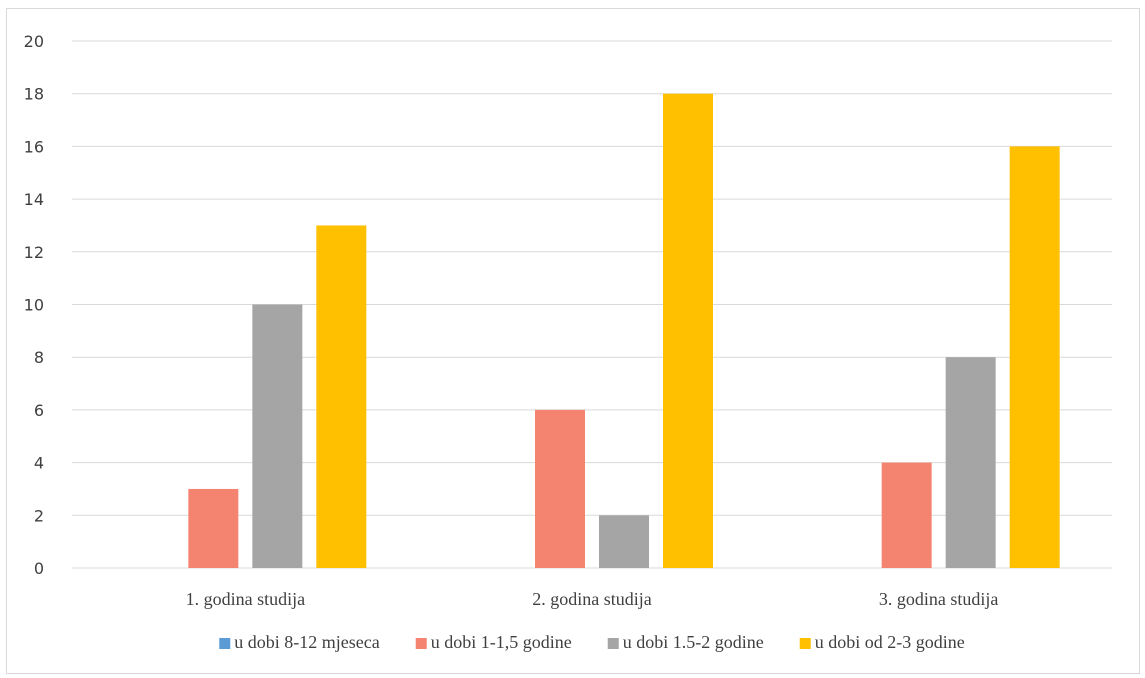  I want to click on y-tick-label: 6, so click(39, 410).